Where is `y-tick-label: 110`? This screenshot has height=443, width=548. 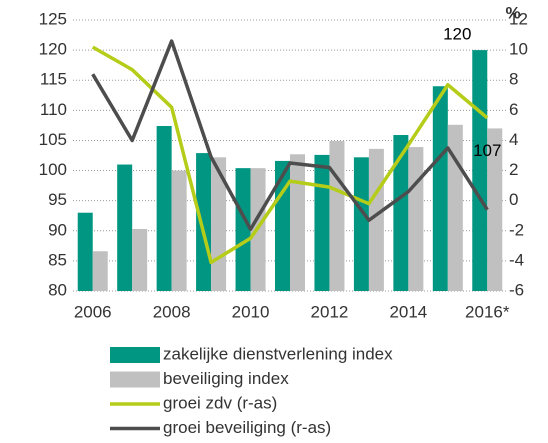 y-tick-label: 110 is located at coordinates (53, 109).